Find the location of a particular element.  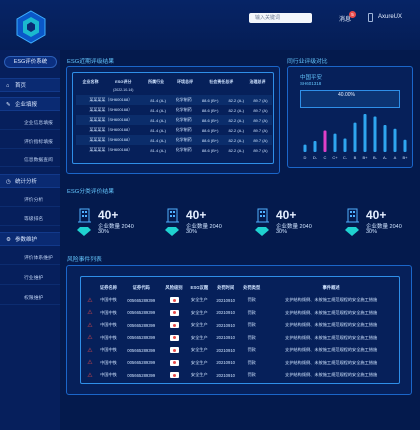

sidebar-item-data-review: 信息数据查阅 is located at coordinates (30, 161).